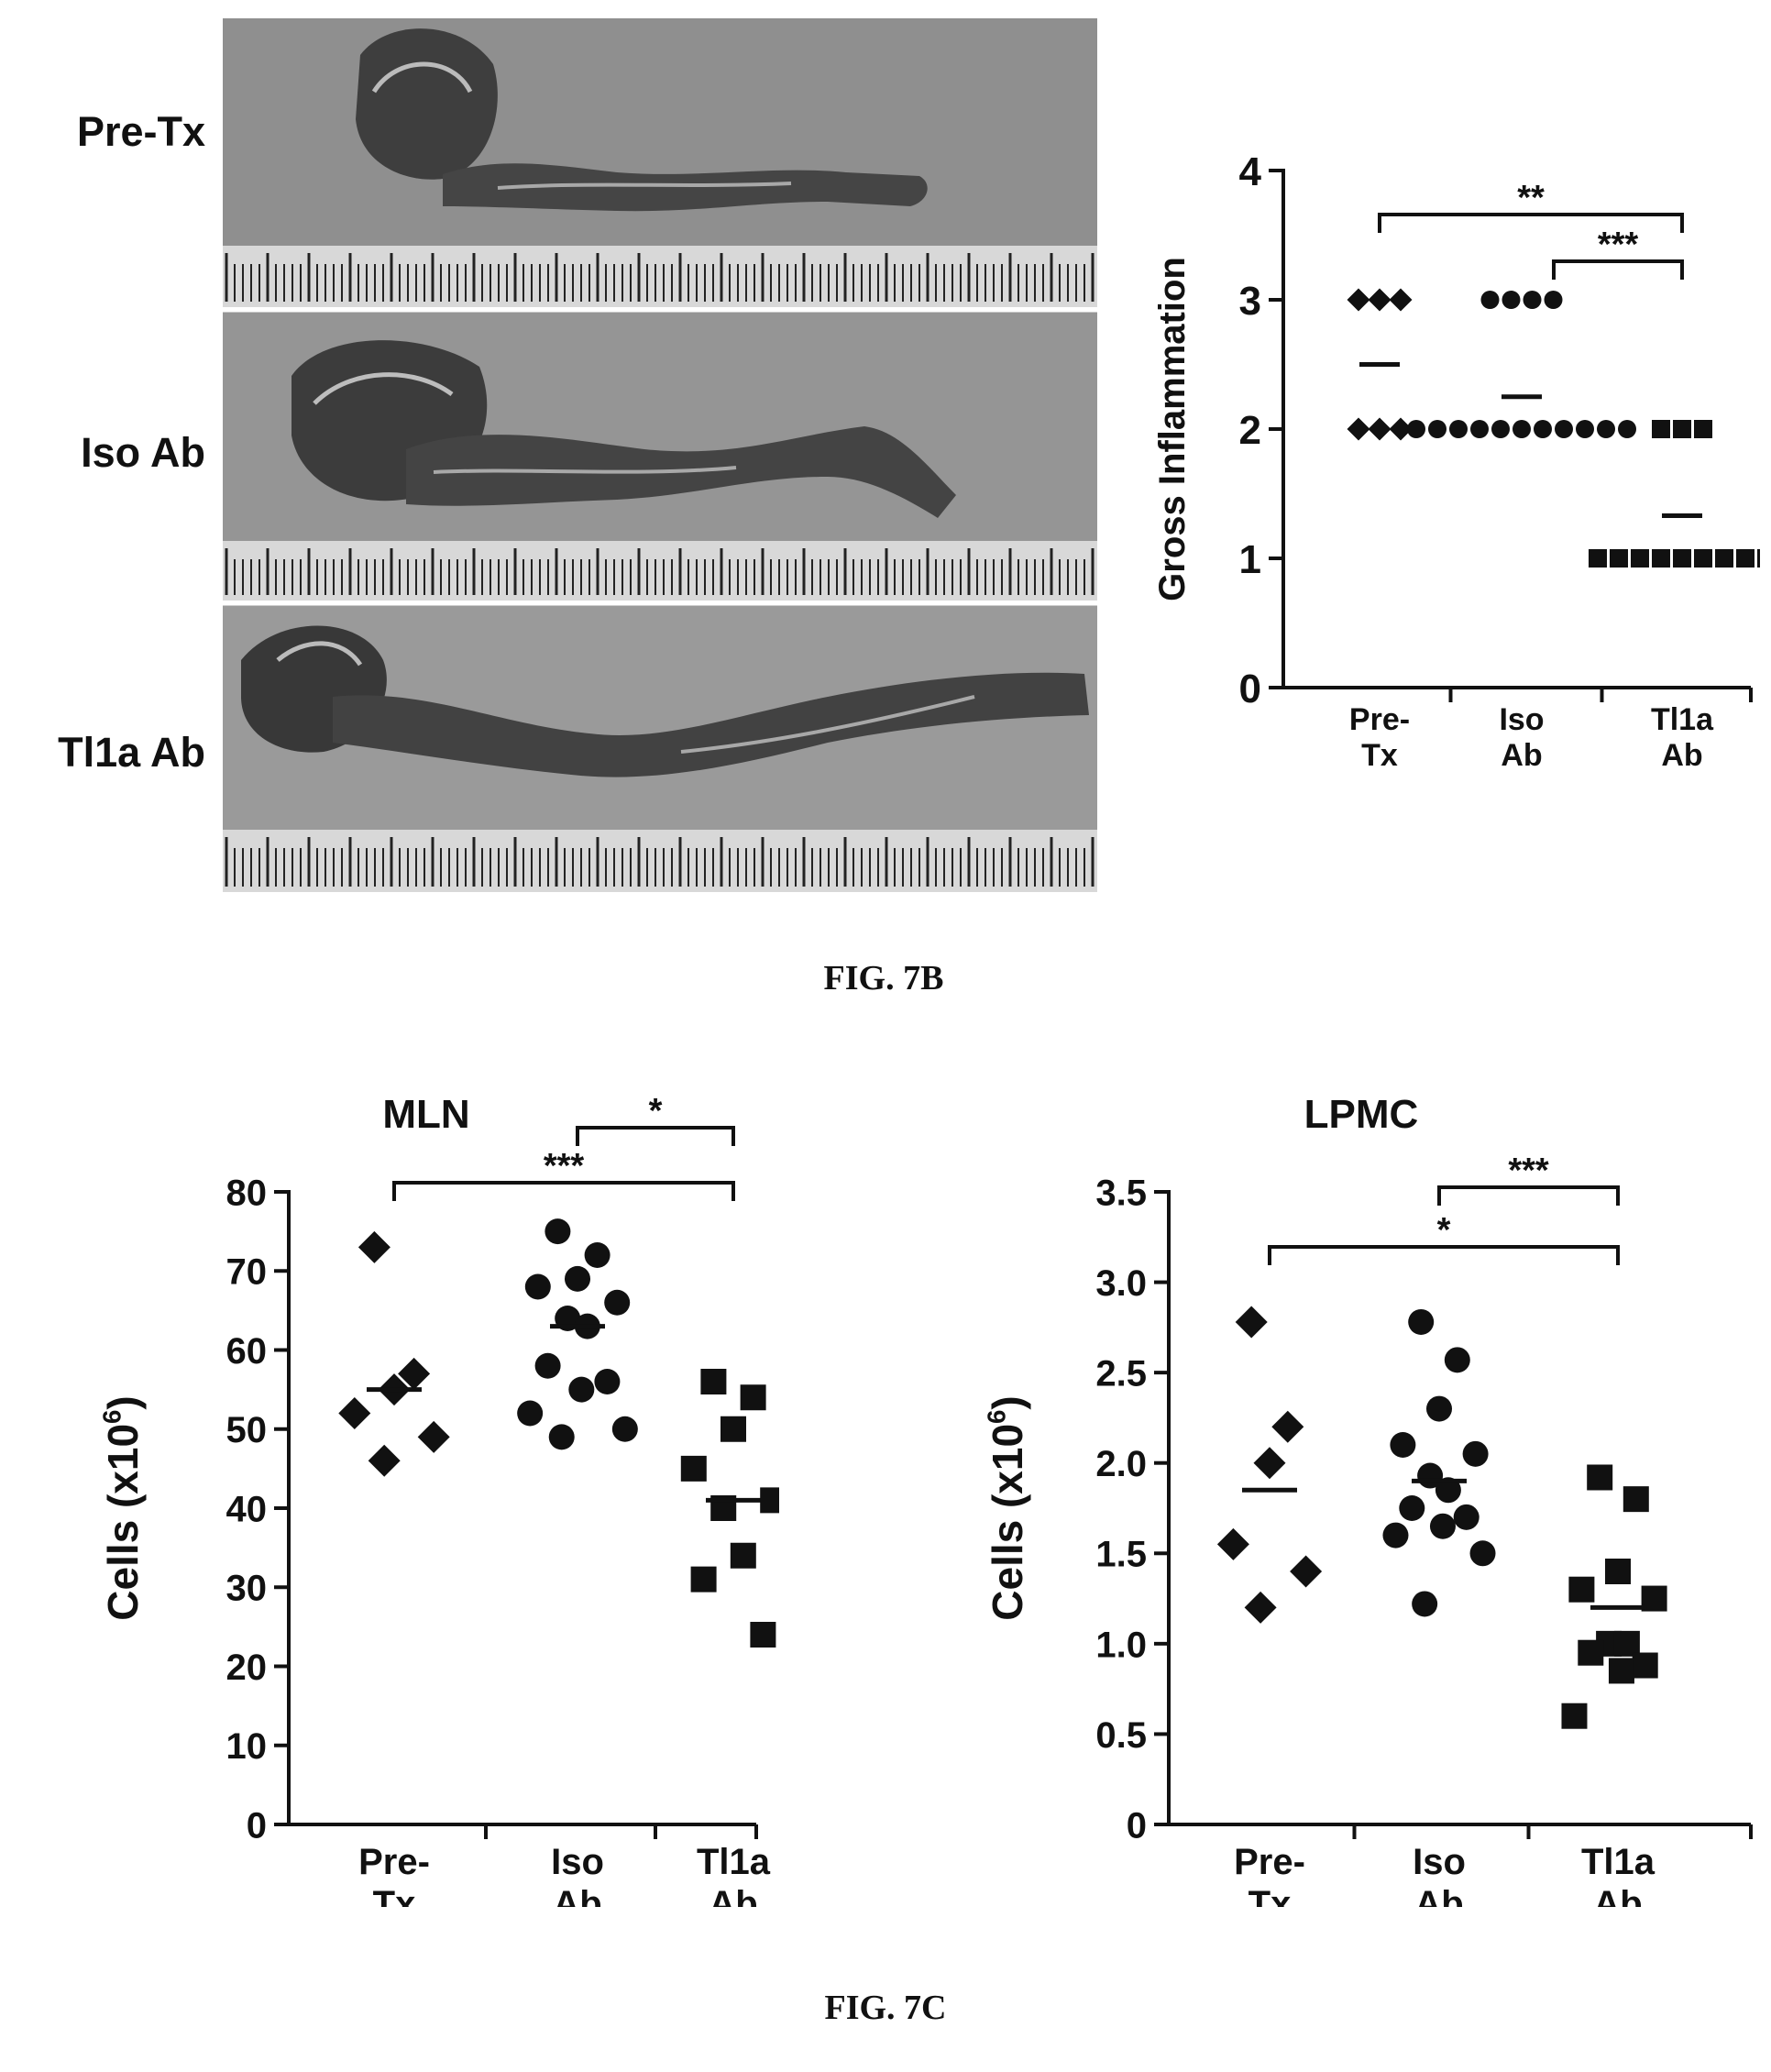 Image resolution: width=1771 pixels, height=2072 pixels. What do you see at coordinates (247, 1272) in the screenshot?
I see `y-tick-label: 70` at bounding box center [247, 1272].